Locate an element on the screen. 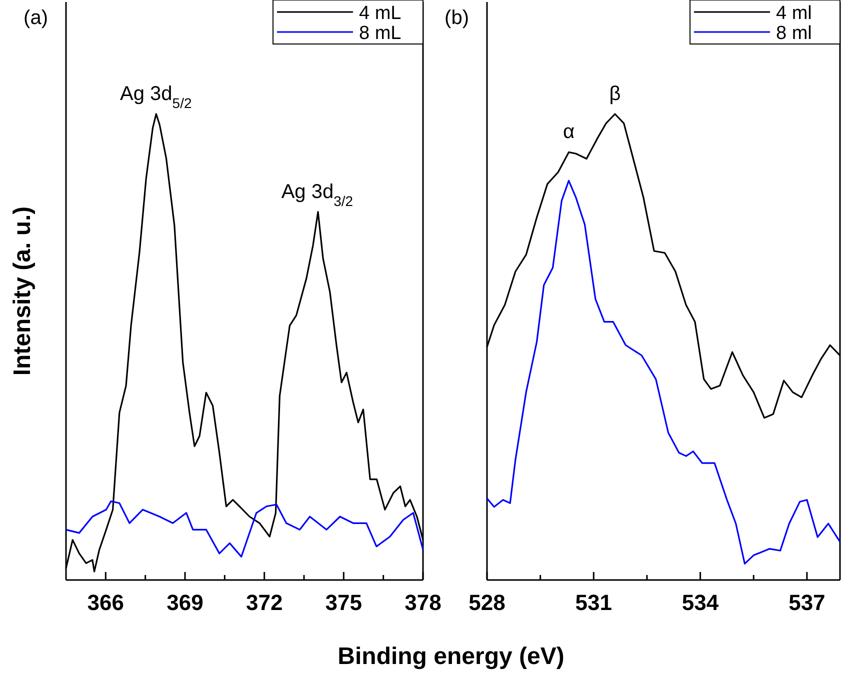  y-axis-title: Intensity (a. u.) is located at coordinates (22, 291).